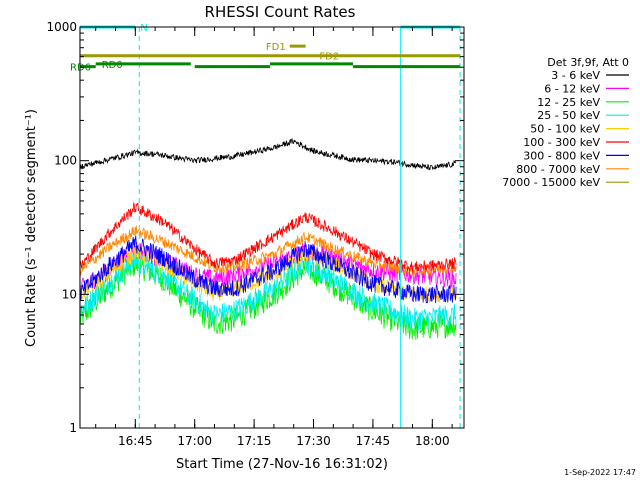 This screenshot has width=640, height=485. I want to click on flag-label-fd1: FD1, so click(276, 47).